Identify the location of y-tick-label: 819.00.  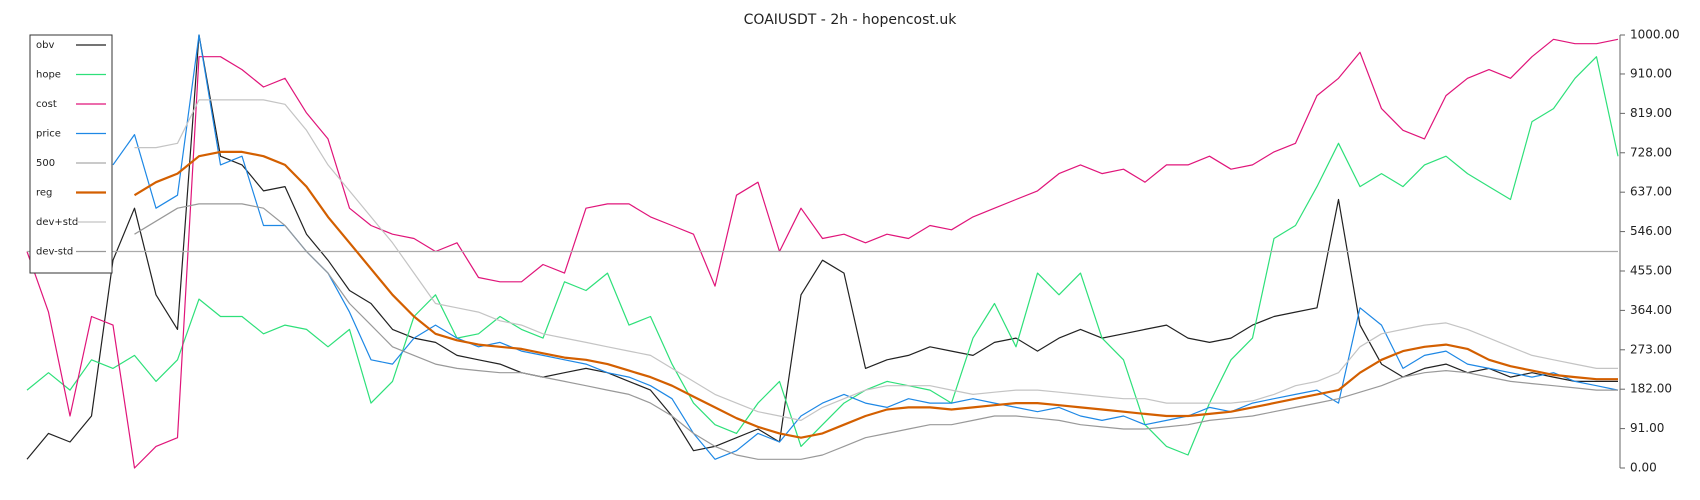
(1651, 113).